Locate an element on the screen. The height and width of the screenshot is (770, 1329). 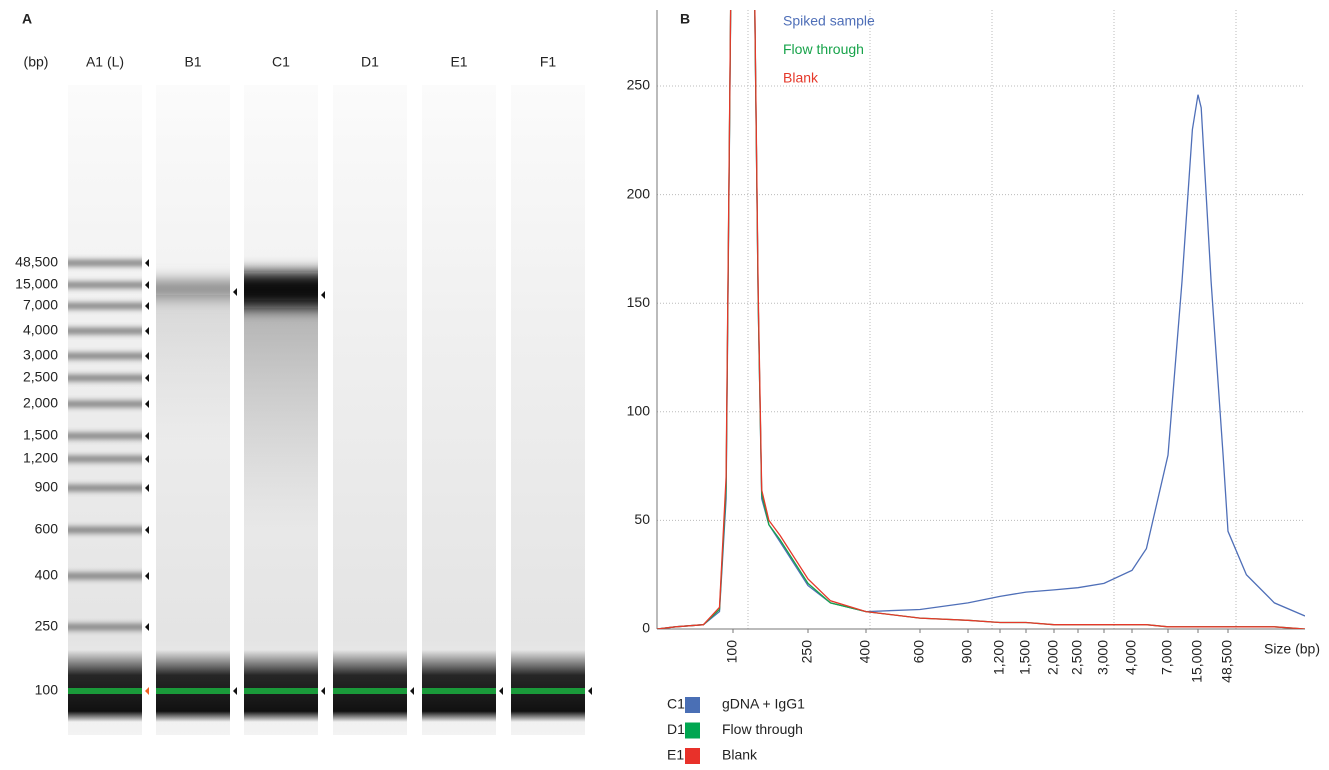
ladder-label: 15,000 is located at coordinates (36, 284).